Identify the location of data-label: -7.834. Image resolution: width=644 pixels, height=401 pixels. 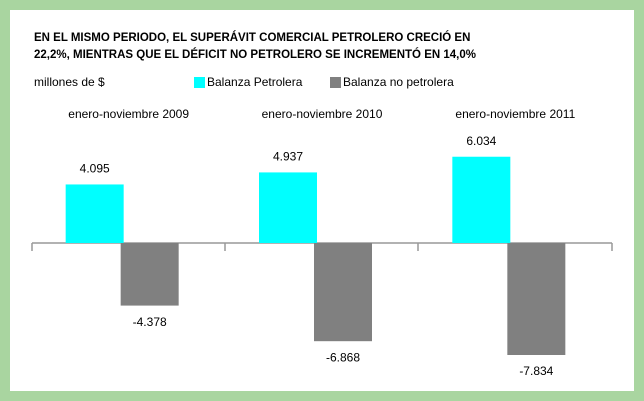
(536, 371).